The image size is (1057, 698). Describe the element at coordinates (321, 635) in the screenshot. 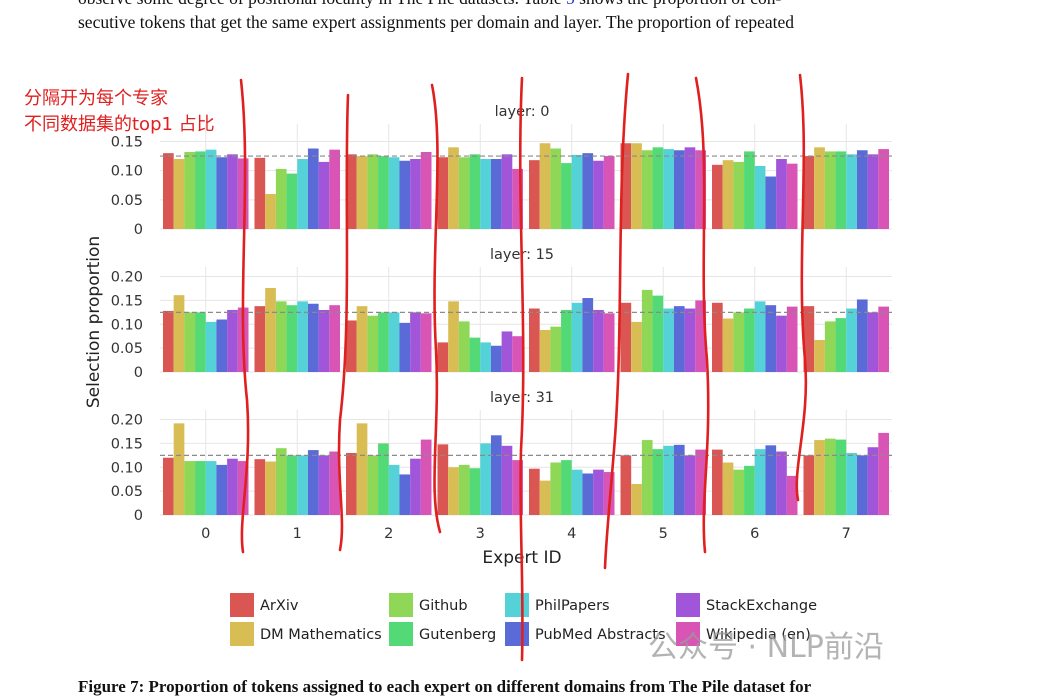

I see `legend-label: DM Mathematics` at that location.